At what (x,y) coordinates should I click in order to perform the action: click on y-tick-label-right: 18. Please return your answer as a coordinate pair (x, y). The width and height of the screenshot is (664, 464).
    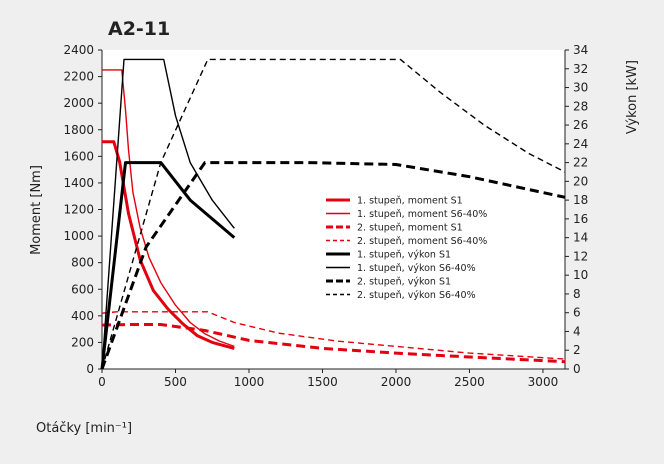
    Looking at the image, I should click on (580, 200).